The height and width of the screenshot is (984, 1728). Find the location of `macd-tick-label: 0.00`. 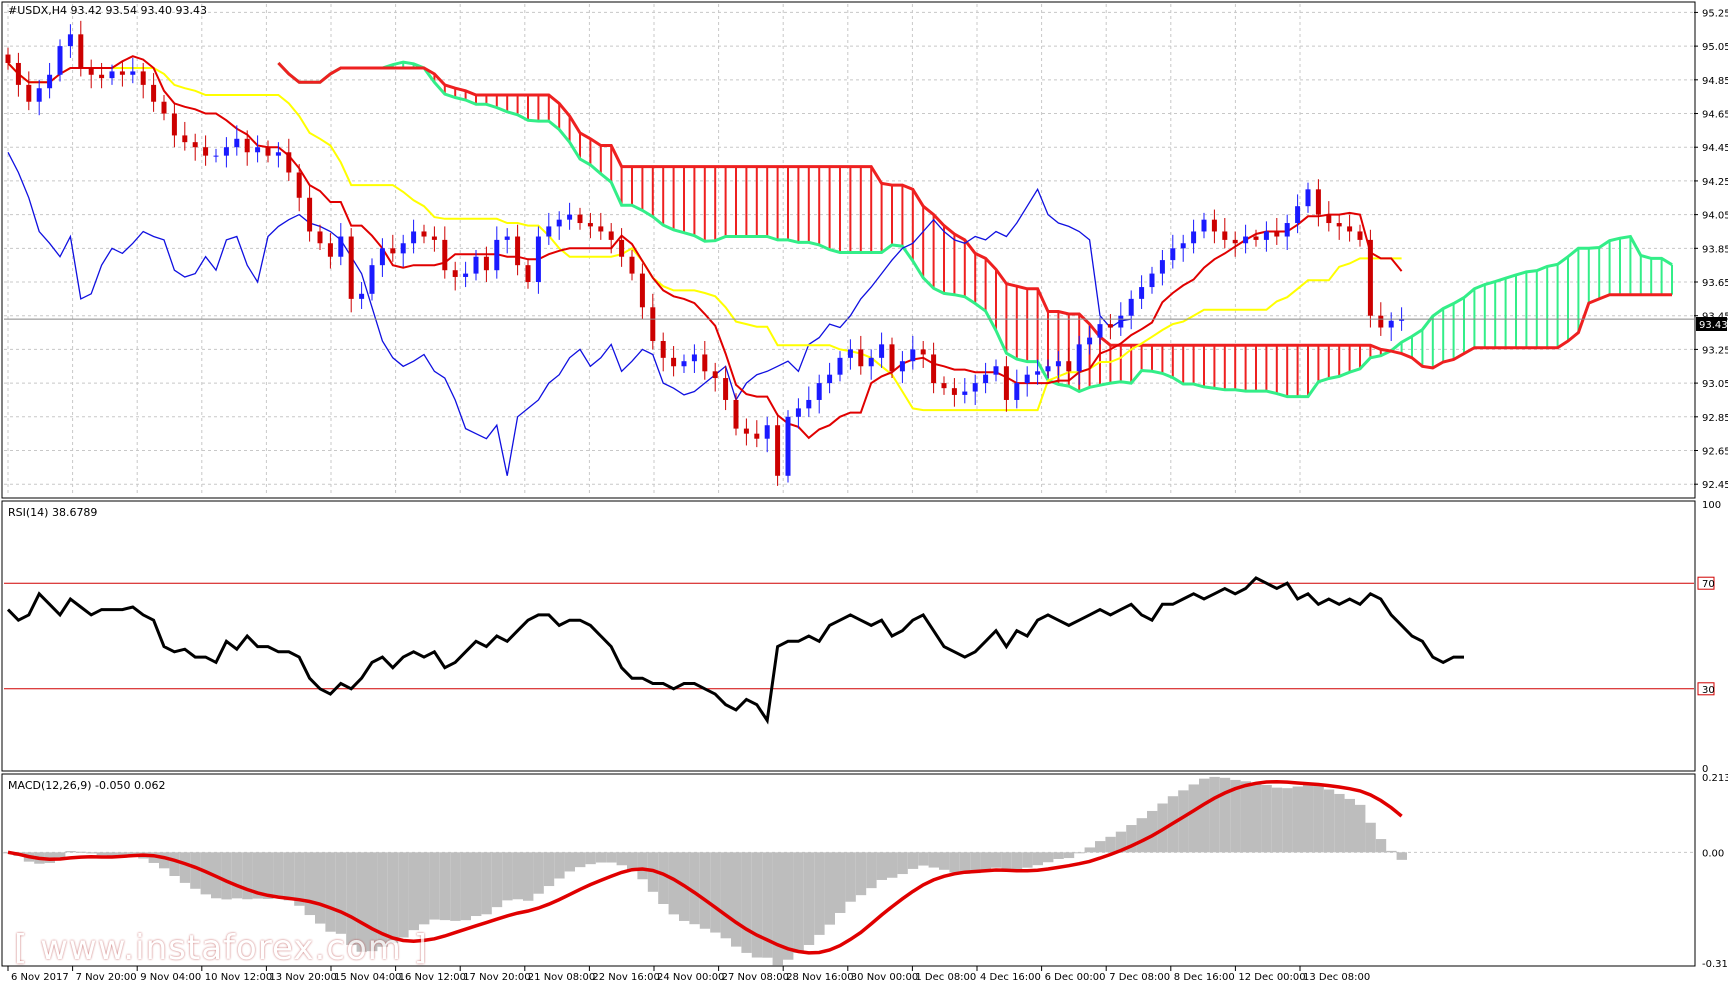

macd-tick-label: 0.00 is located at coordinates (1713, 853).